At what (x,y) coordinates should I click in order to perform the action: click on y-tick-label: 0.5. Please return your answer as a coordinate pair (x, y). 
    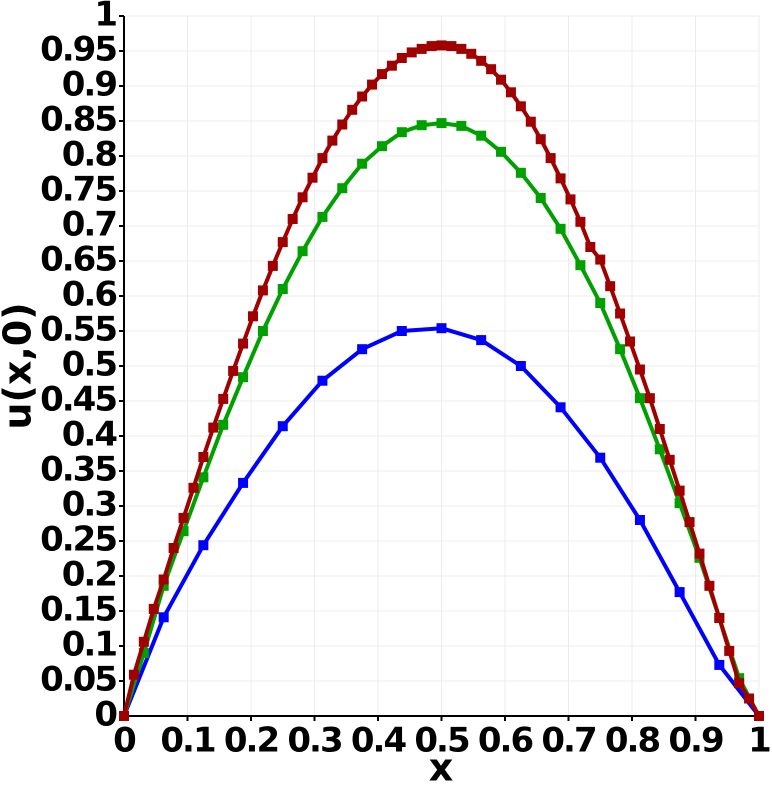
    Looking at the image, I should click on (89, 365).